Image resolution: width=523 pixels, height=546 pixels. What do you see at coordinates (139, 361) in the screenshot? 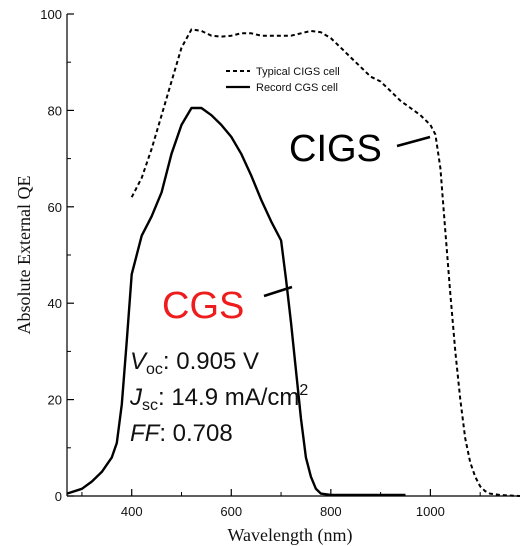
I see `voc-symbol: V` at bounding box center [139, 361].